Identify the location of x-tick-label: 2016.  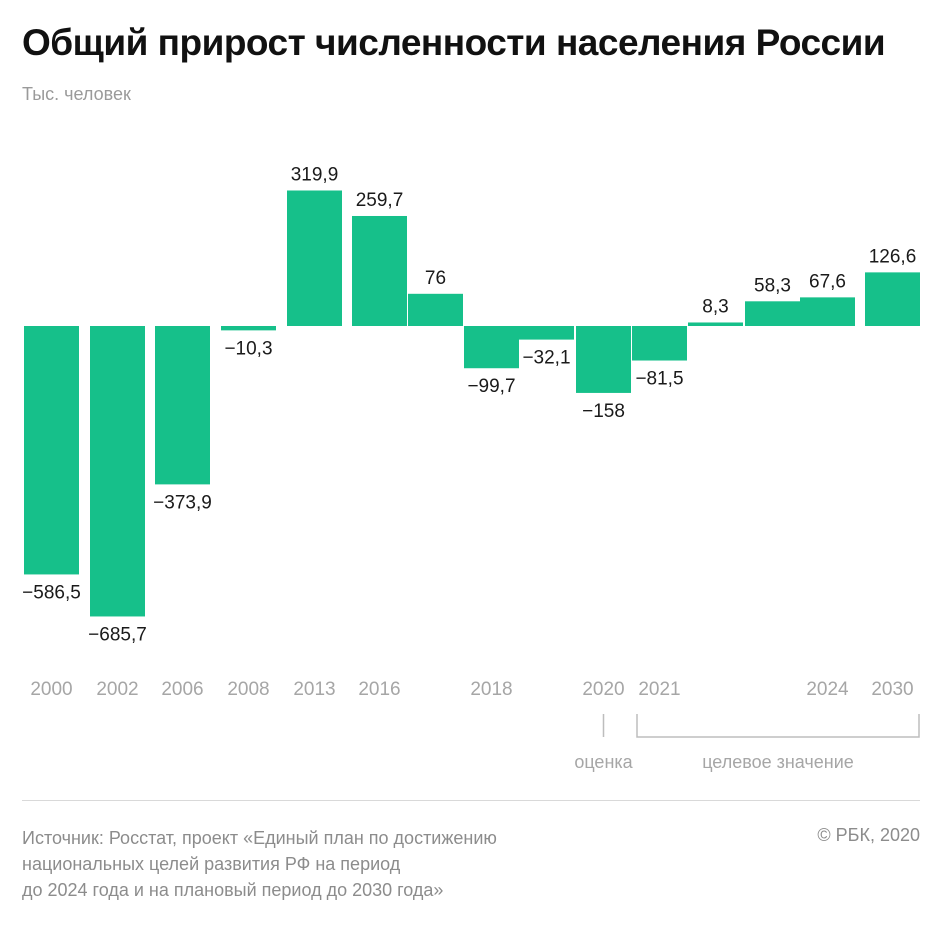
(379, 689).